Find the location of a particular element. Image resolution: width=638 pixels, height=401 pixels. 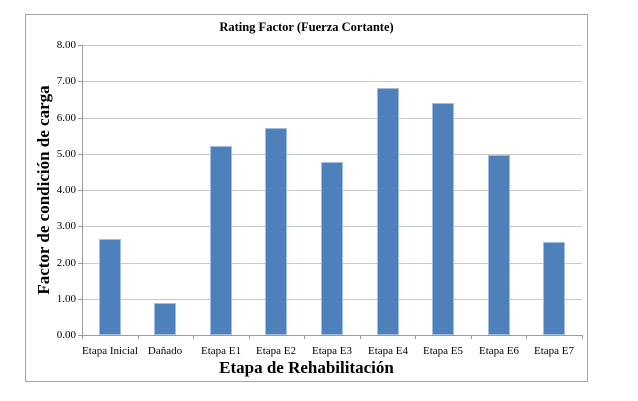

y-tick-label: 5.00 is located at coordinates (66, 154).